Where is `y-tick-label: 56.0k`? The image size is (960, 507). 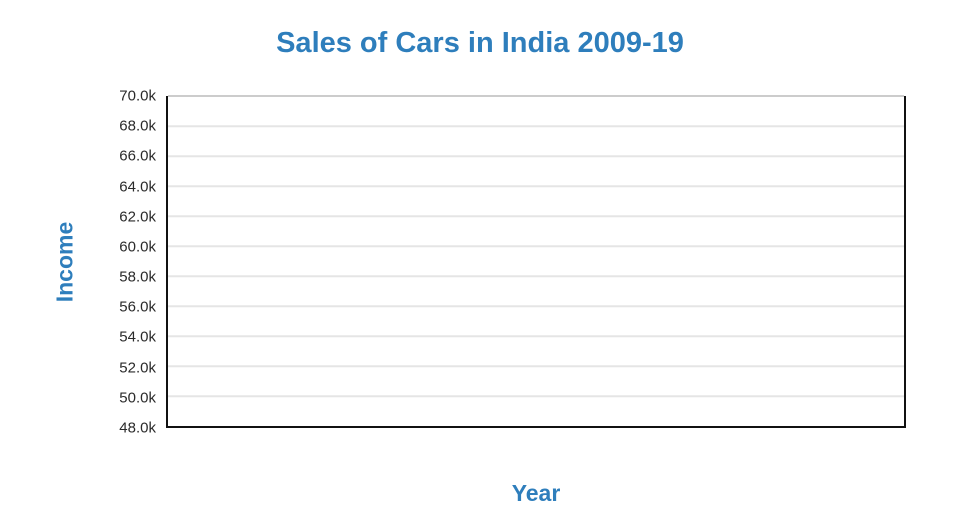 y-tick-label: 56.0k is located at coordinates (137, 307).